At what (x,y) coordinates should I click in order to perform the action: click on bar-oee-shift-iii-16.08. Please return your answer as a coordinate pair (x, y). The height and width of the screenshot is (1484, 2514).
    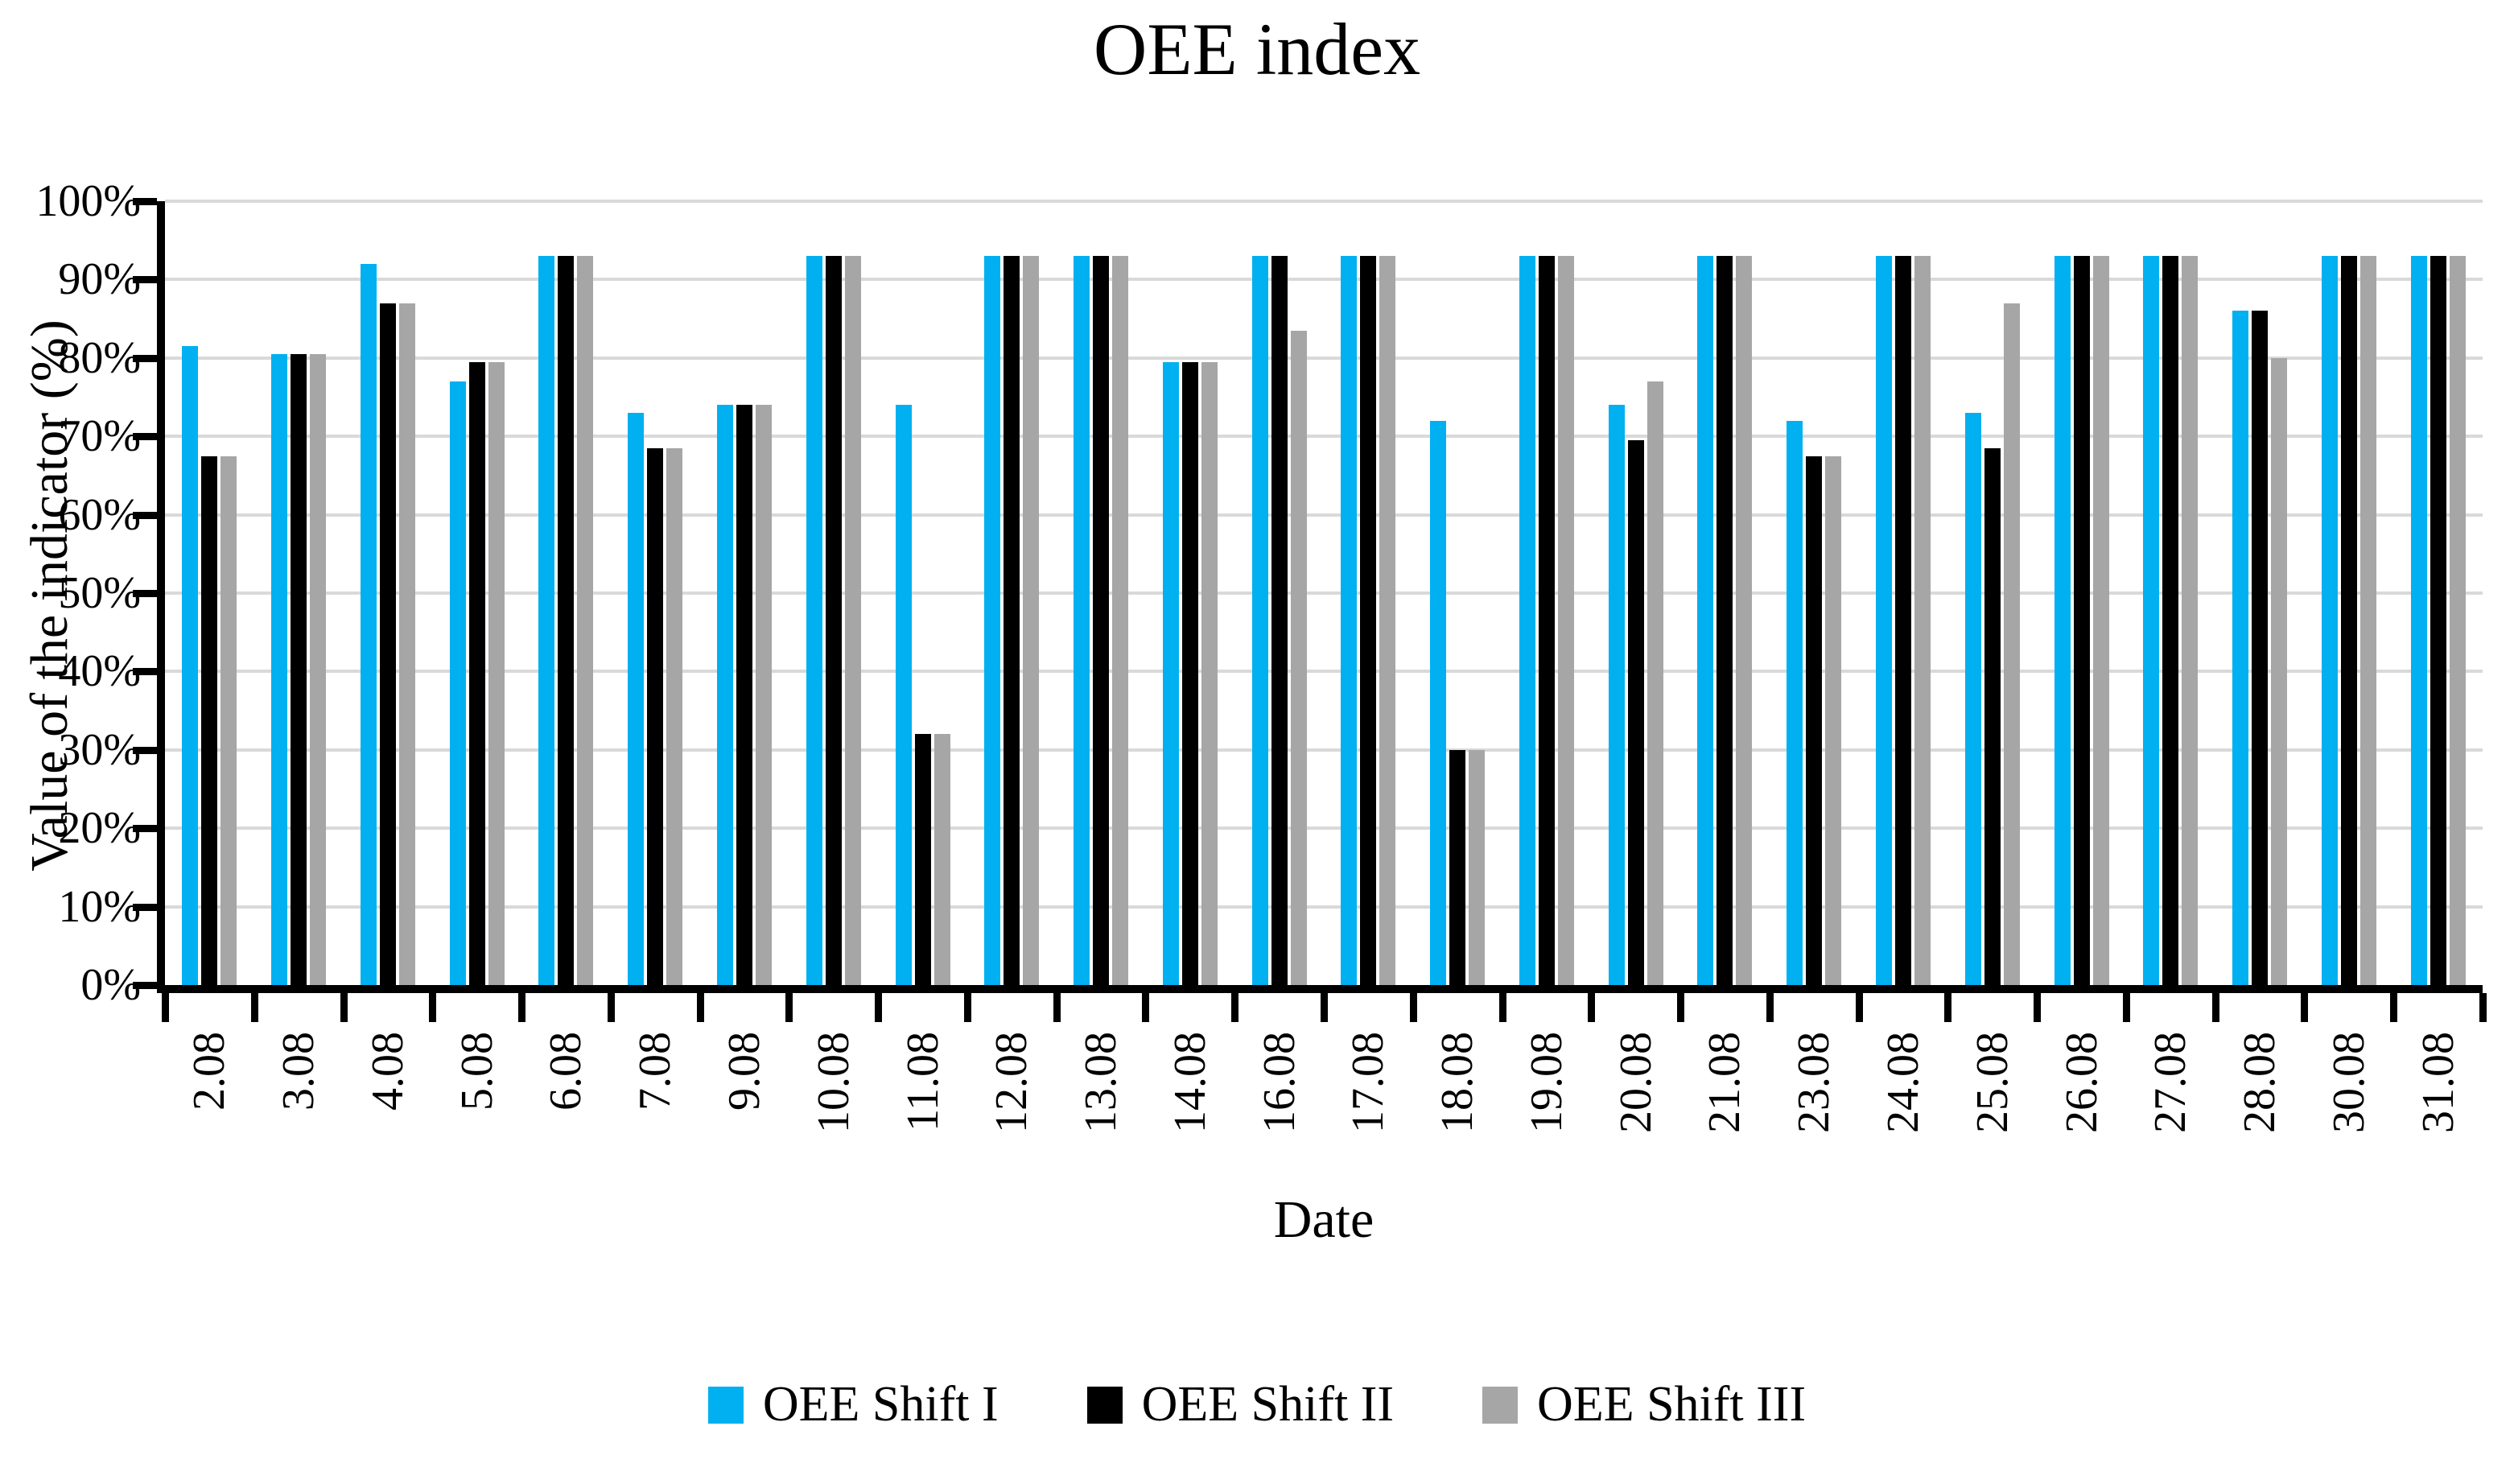
    Looking at the image, I should click on (1299, 658).